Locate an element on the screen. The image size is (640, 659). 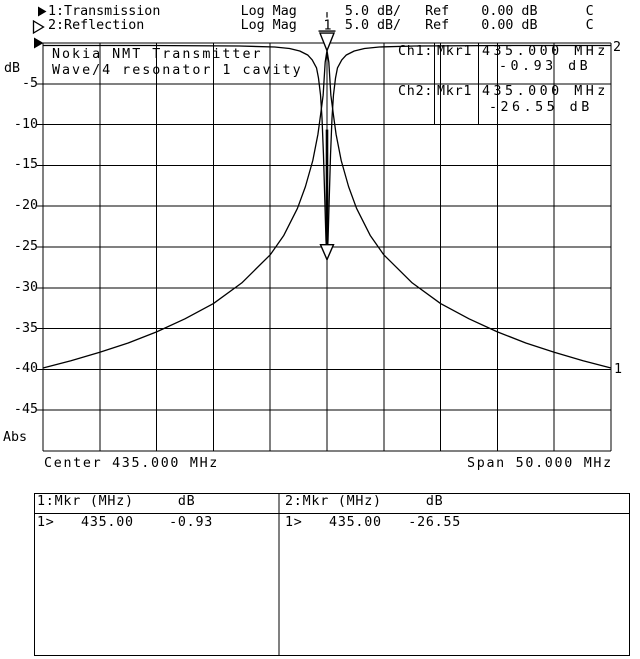
ch2-readout-value: -26.55 dB is located at coordinates (541, 107).